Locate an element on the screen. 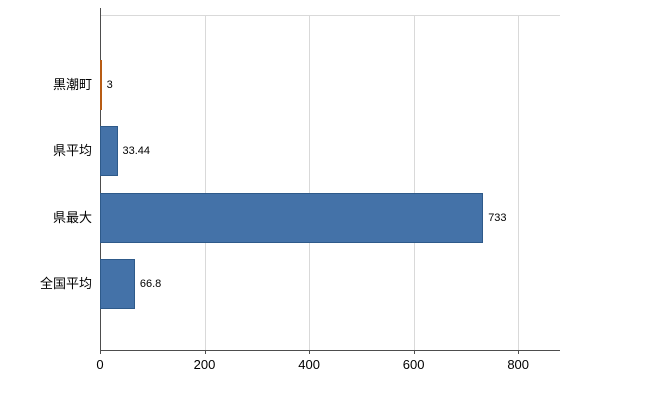 This screenshot has width=650, height=400. y-axis-top-tick is located at coordinates (100, 11).